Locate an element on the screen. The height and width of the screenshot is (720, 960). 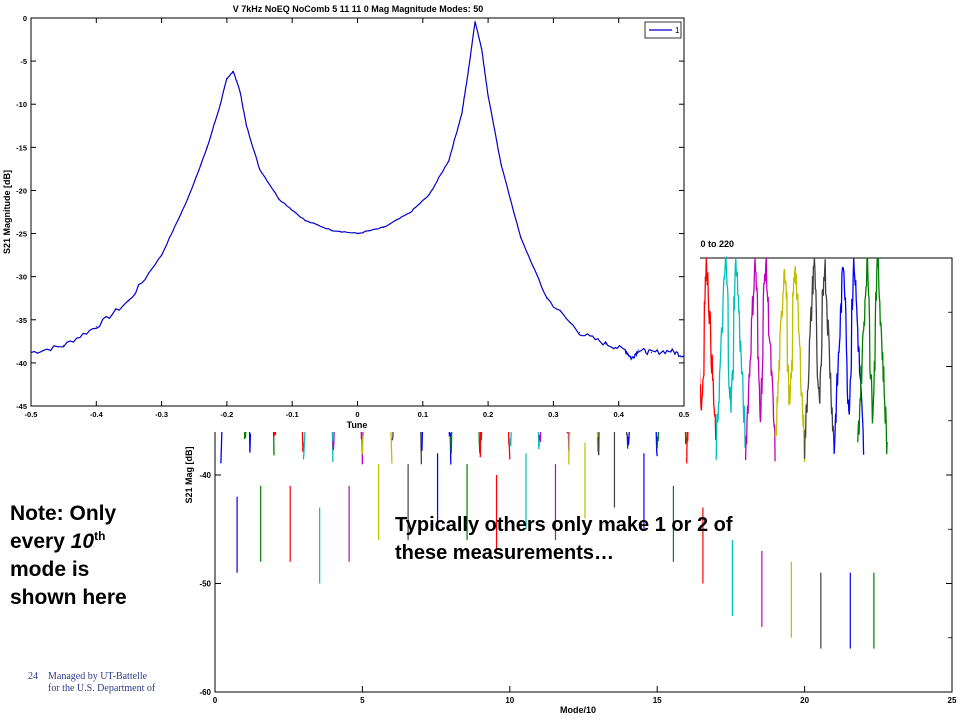
chart2-x-tick-label: 25 is located at coordinates (952, 700).